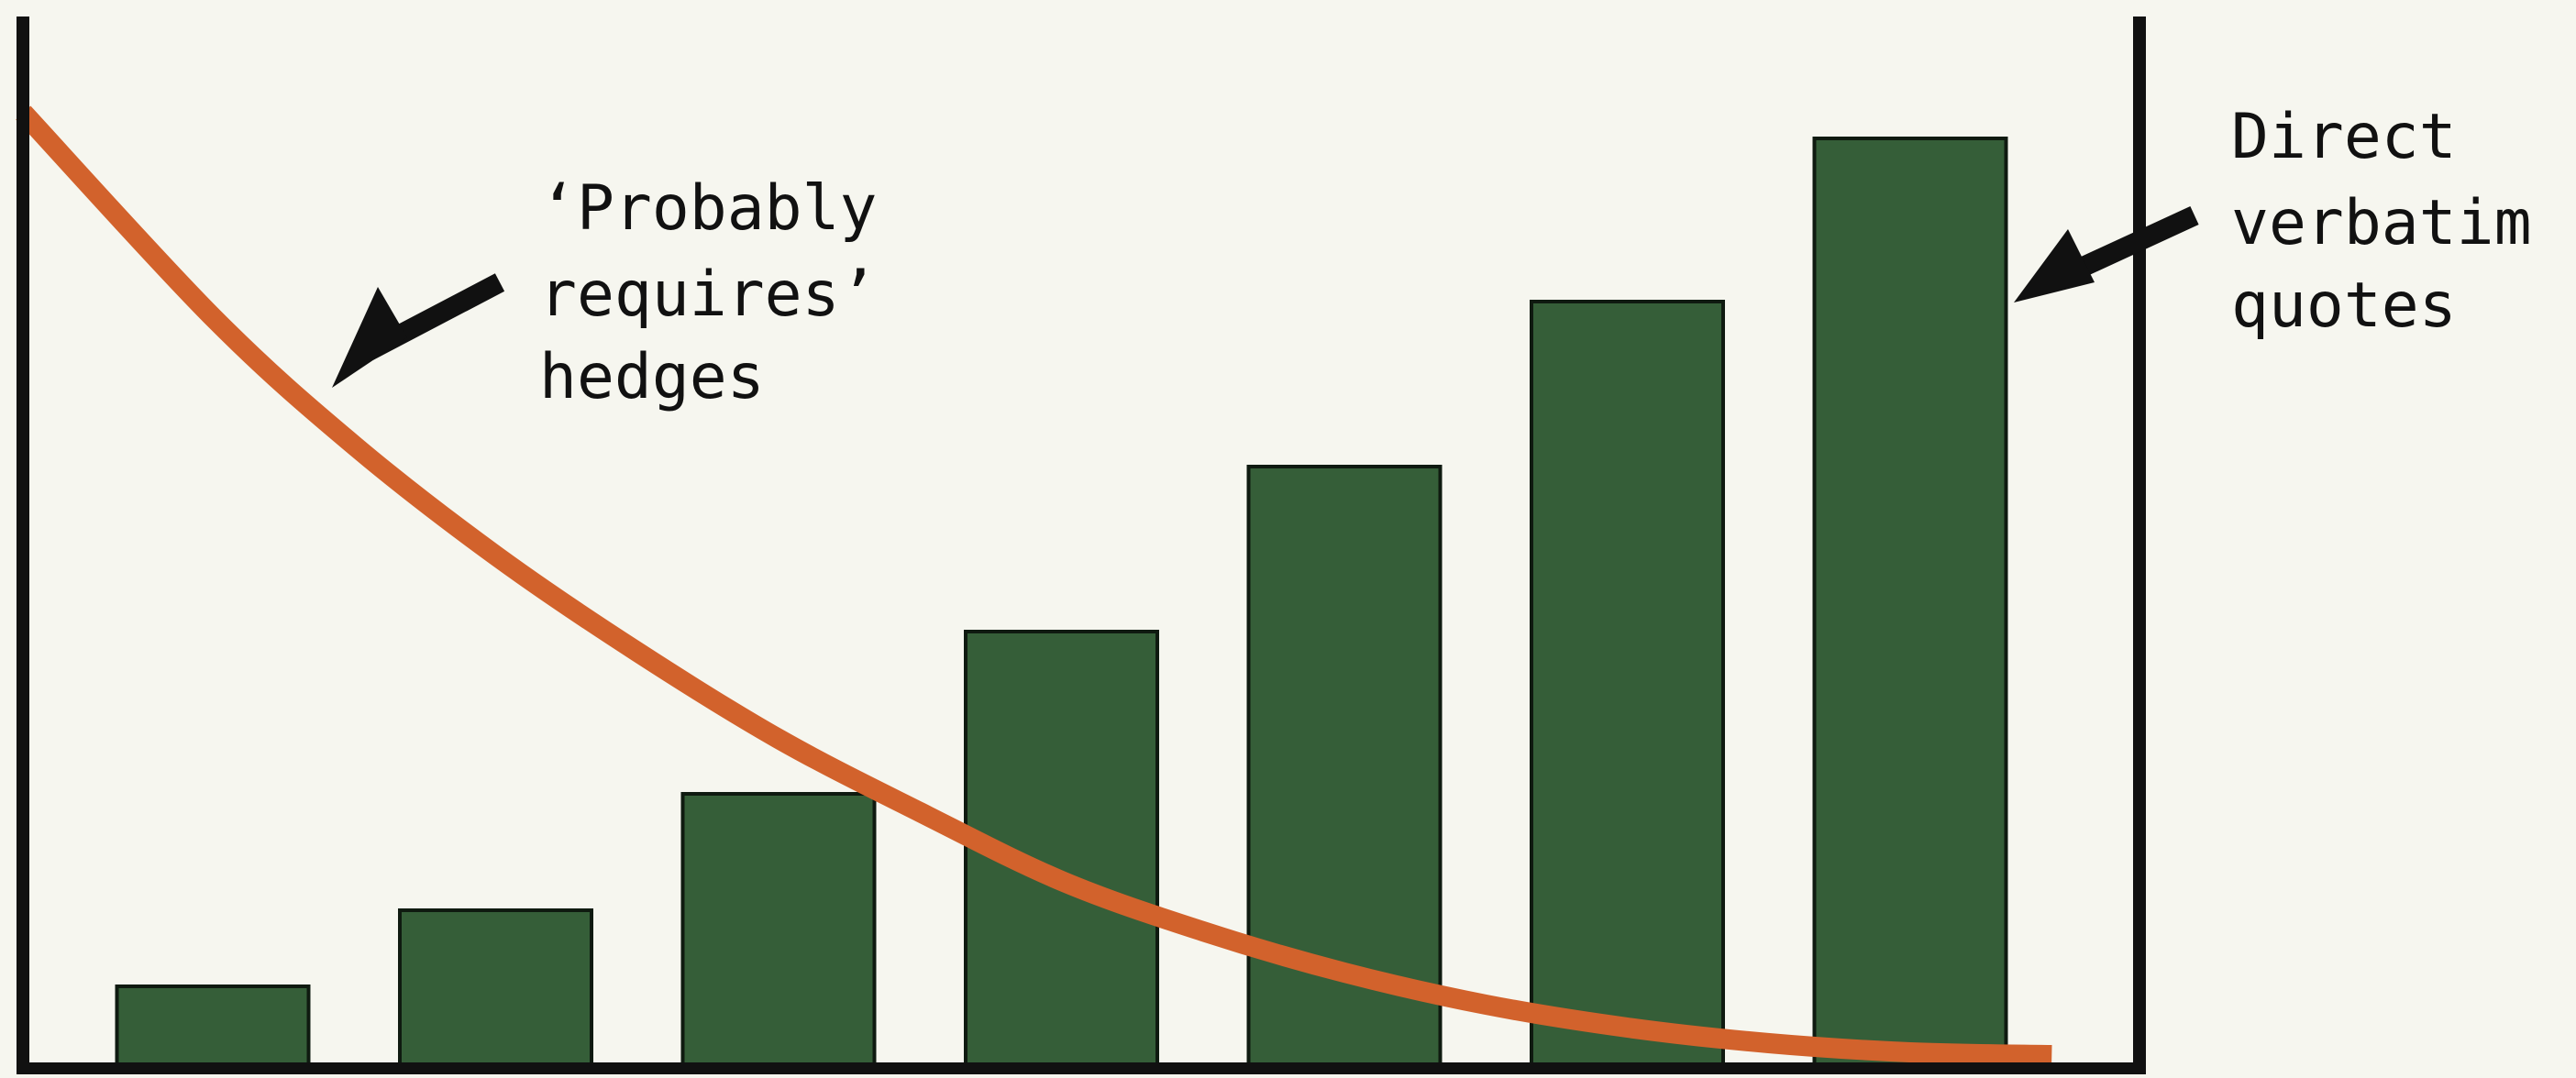 Image resolution: width=2576 pixels, height=1078 pixels. I want to click on hedges-arrow-head, so click(369, 337).